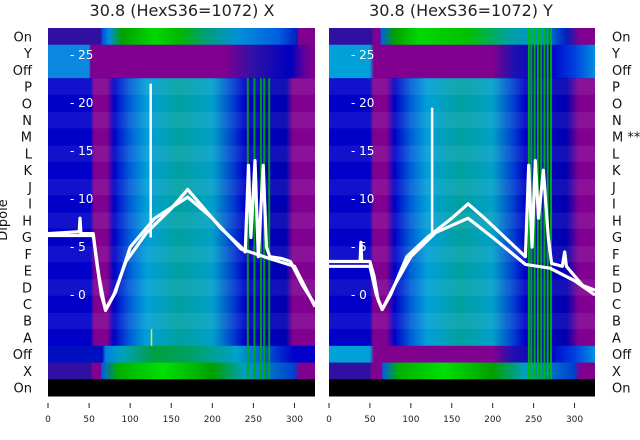 This screenshot has width=640, height=440. I want to click on row-label: M, so click(26, 138).